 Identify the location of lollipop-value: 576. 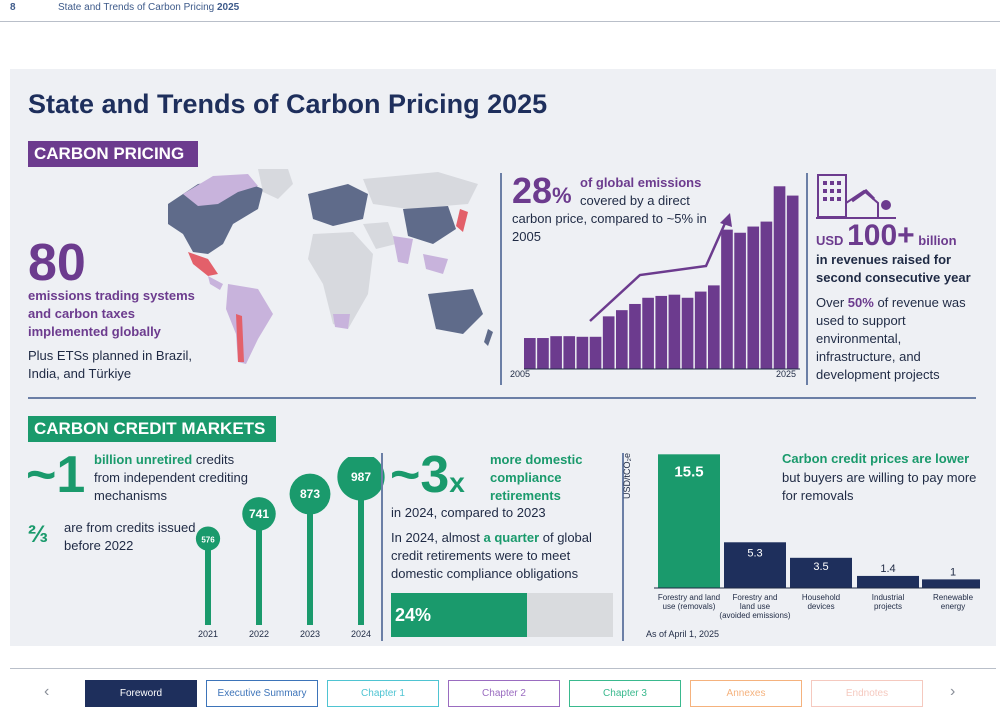
(208, 540).